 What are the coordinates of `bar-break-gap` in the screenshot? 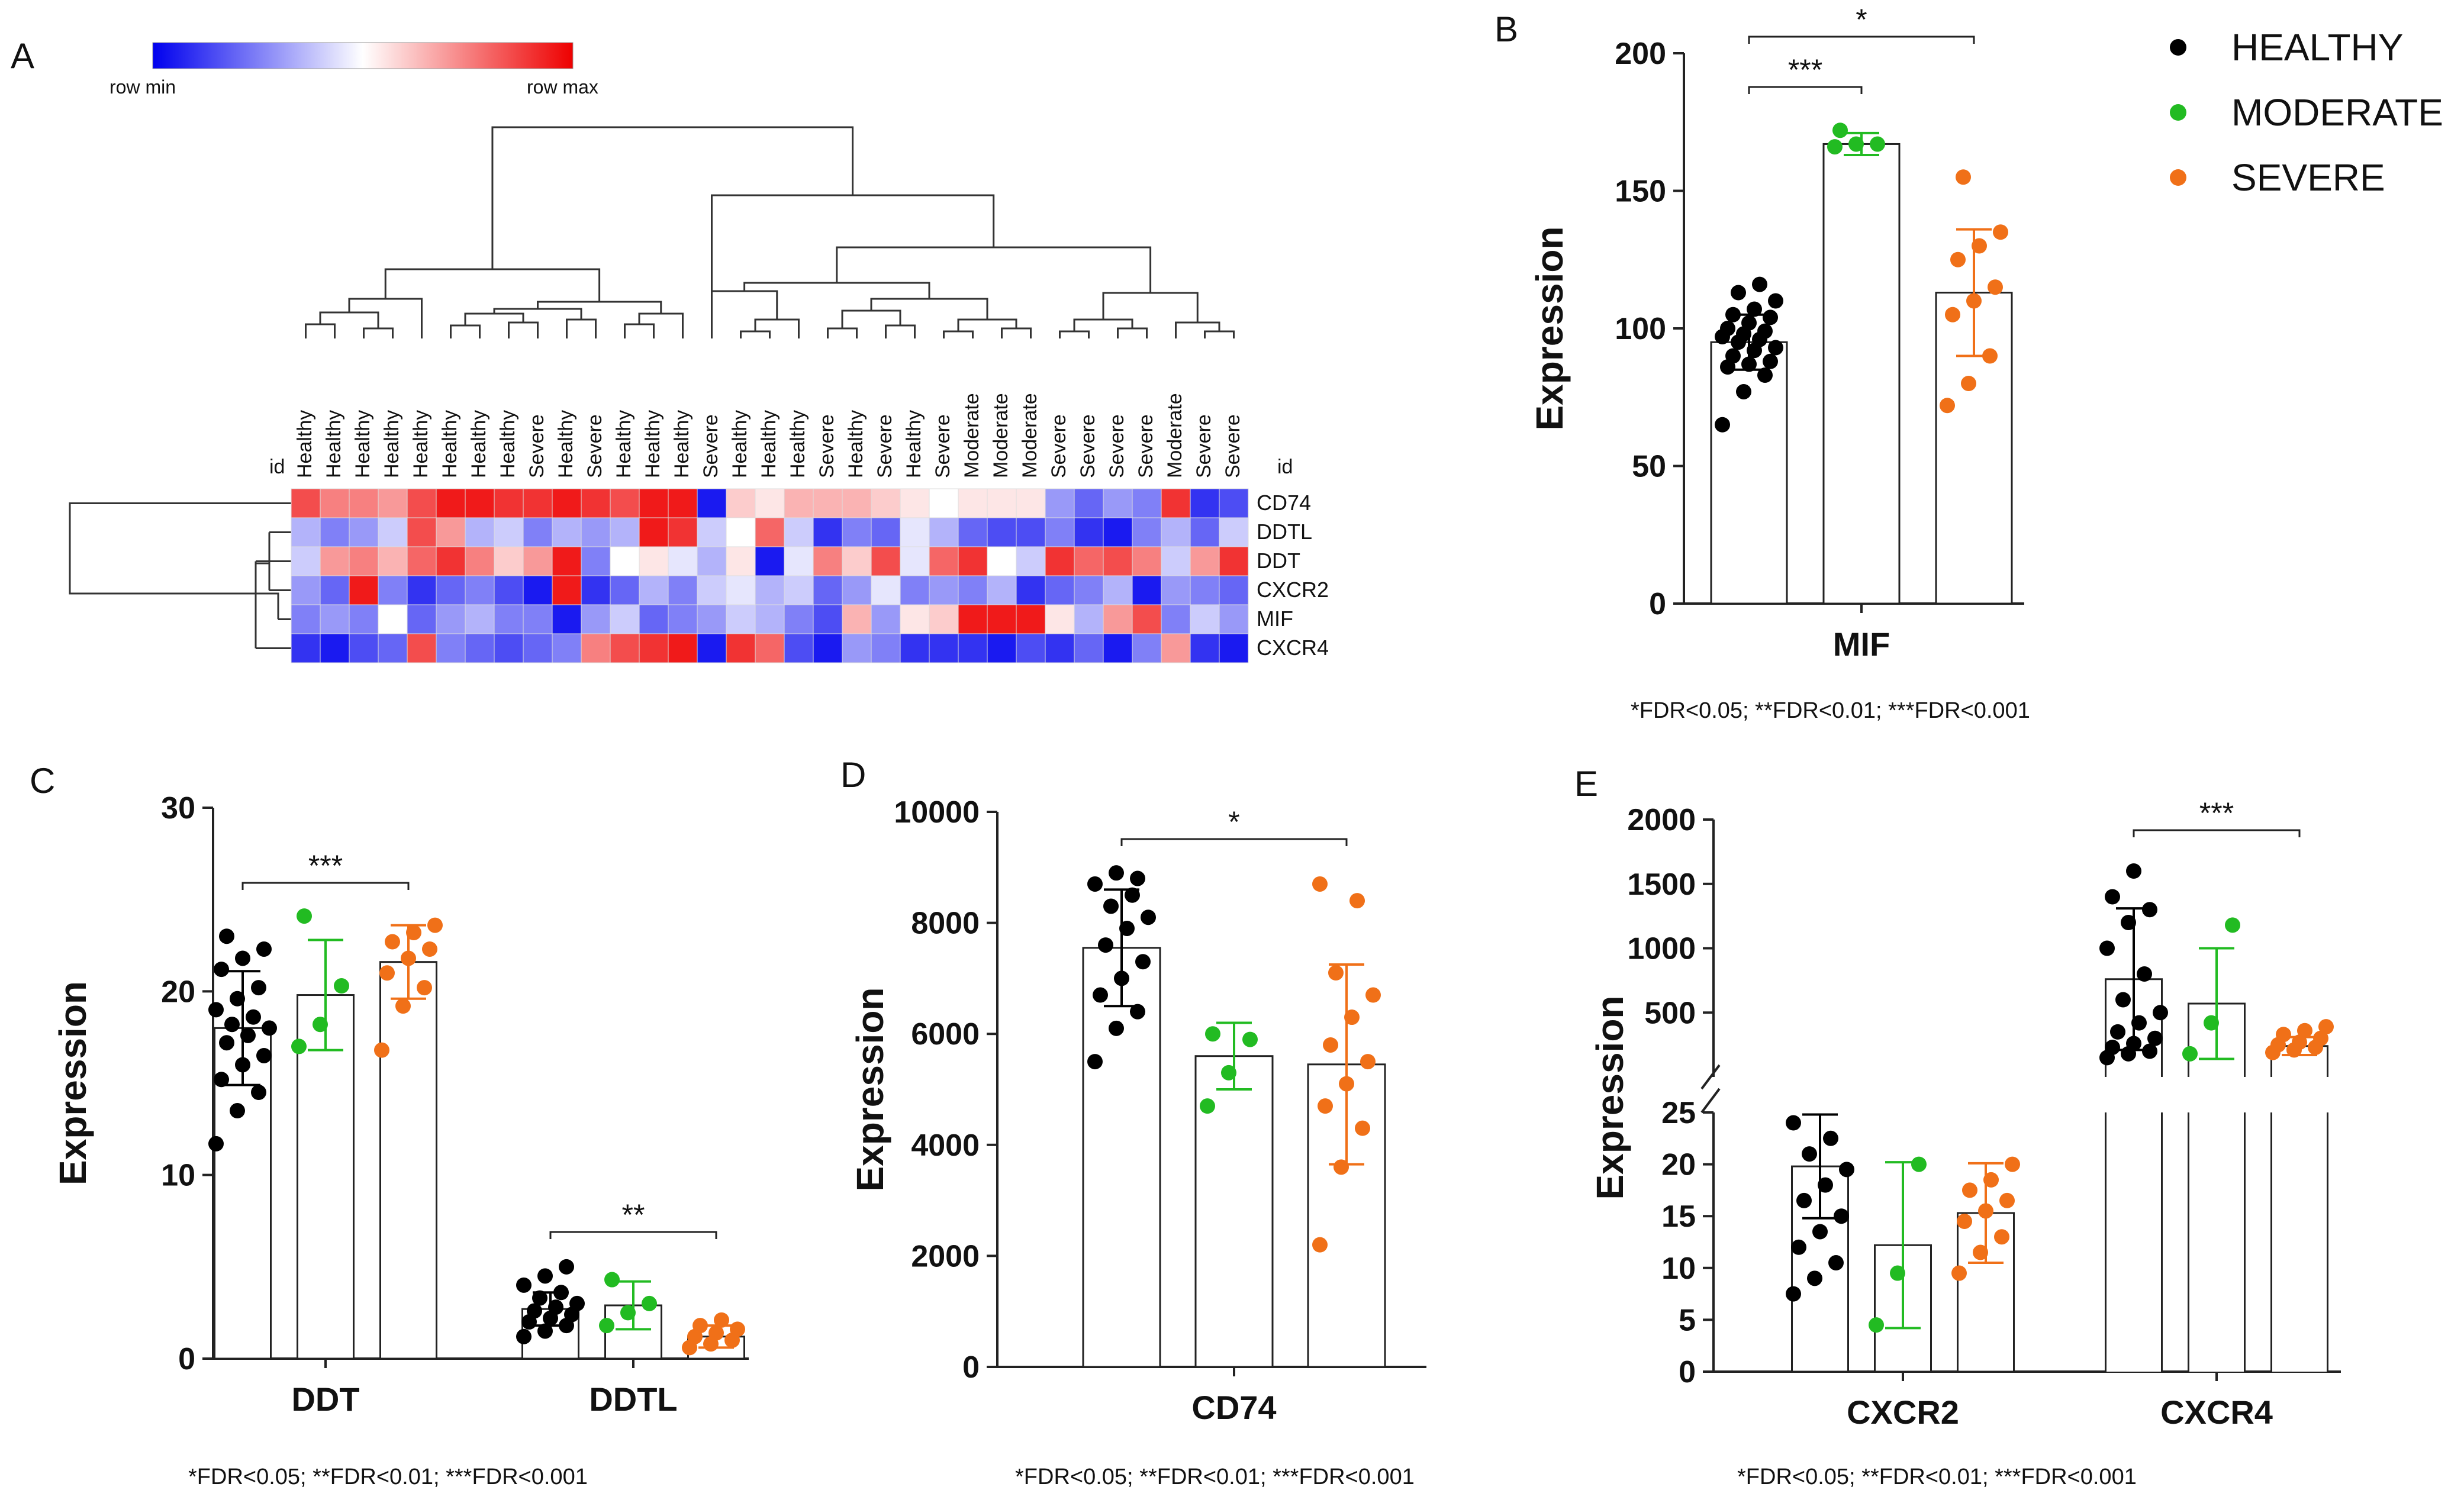 It's located at (2134, 1094).